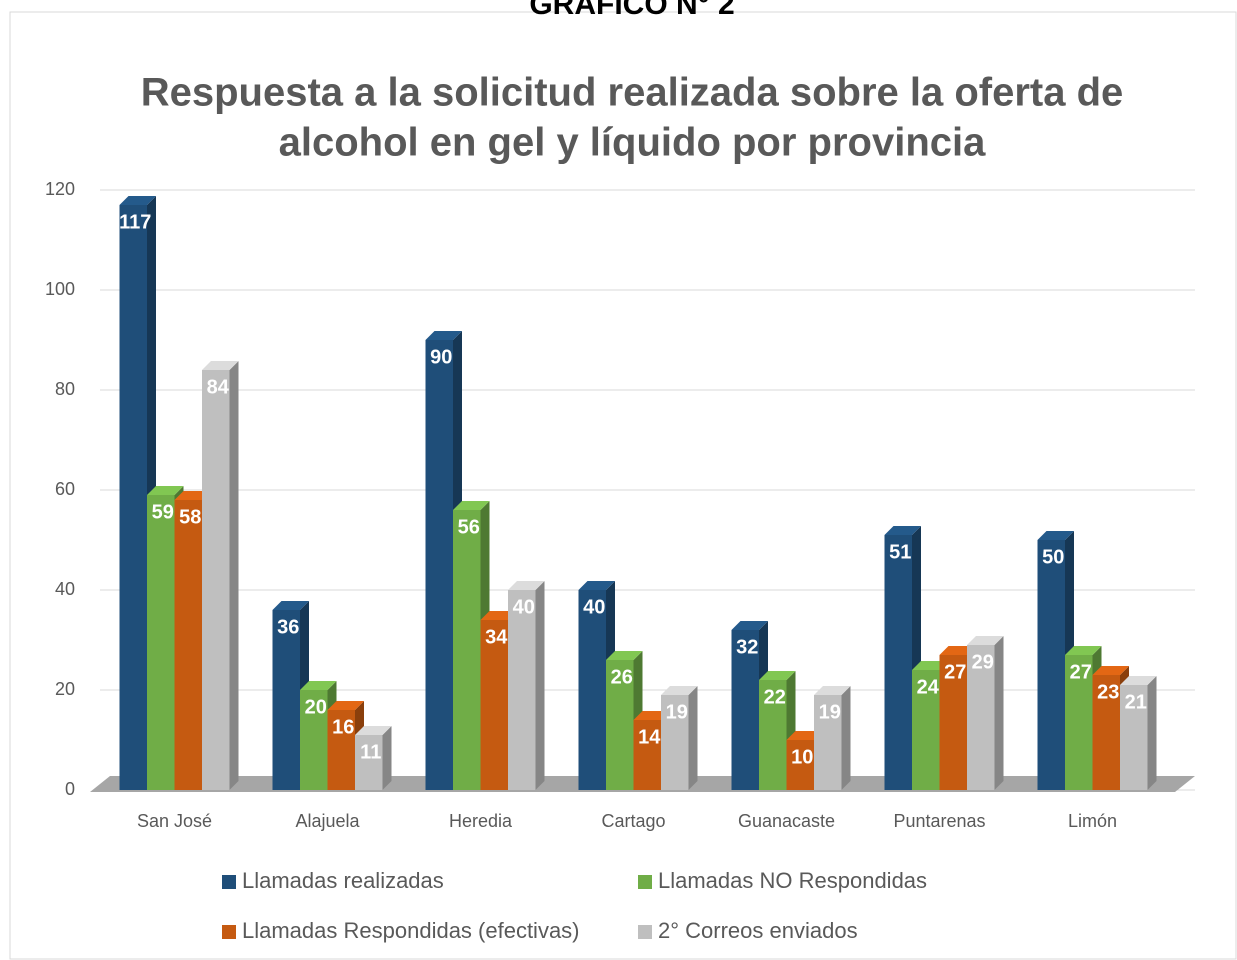 This screenshot has height=960, width=1237. Describe the element at coordinates (411, 930) in the screenshot. I see `legend-label: Llamadas Respondidas (efectivas)` at that location.